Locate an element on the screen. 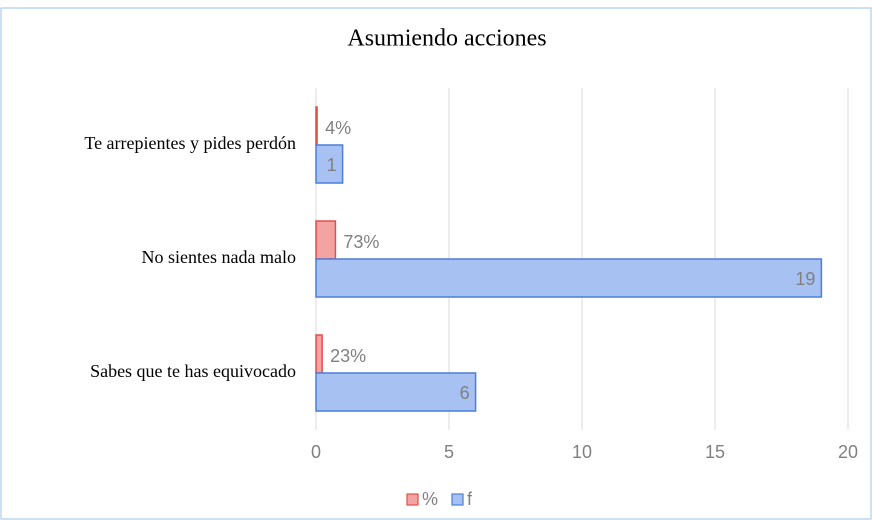 The width and height of the screenshot is (872, 520). category-label: Te arrepientes y pides perdón is located at coordinates (190, 143).